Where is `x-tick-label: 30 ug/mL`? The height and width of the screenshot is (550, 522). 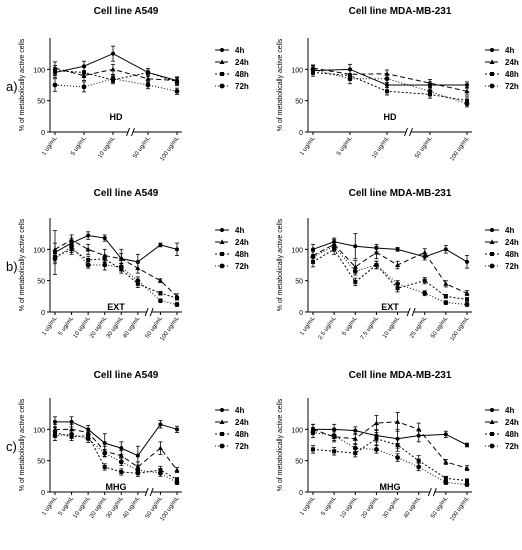
x-tick-label: 30 ug/mL is located at coordinates (392, 507).